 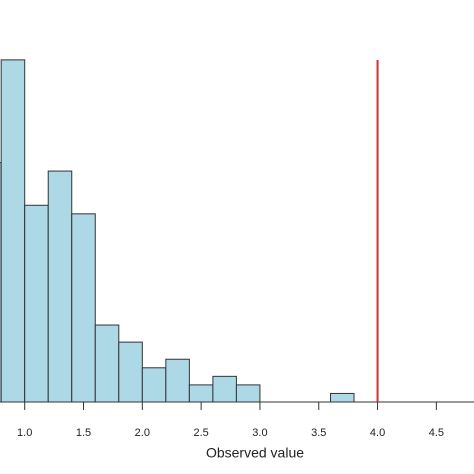 I want to click on x-tick-label: 4.5, so click(x=436, y=433).